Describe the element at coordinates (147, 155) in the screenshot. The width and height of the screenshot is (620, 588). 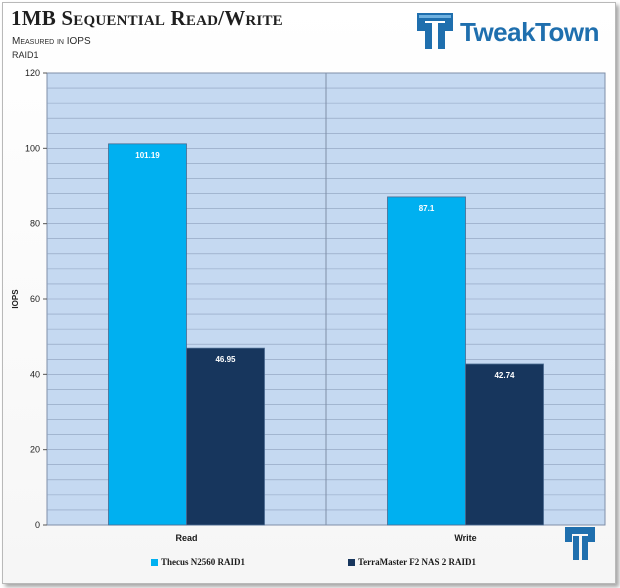
I see `data-label-read-series-1: 101.19` at that location.